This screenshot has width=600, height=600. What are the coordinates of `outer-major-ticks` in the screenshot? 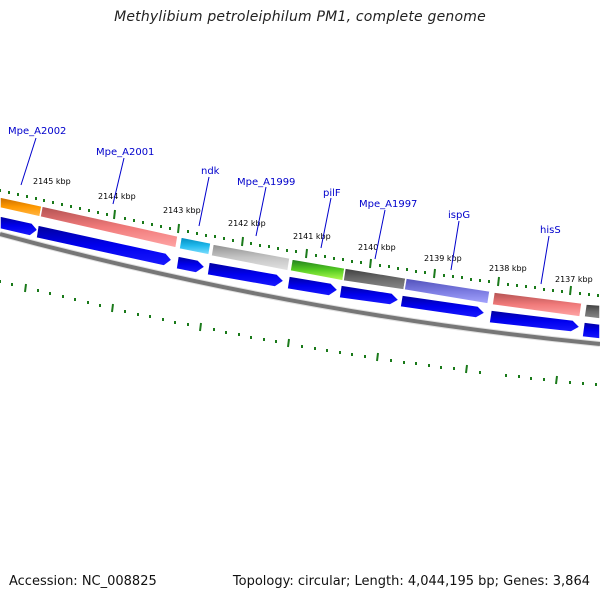 It's located at (342, 252).